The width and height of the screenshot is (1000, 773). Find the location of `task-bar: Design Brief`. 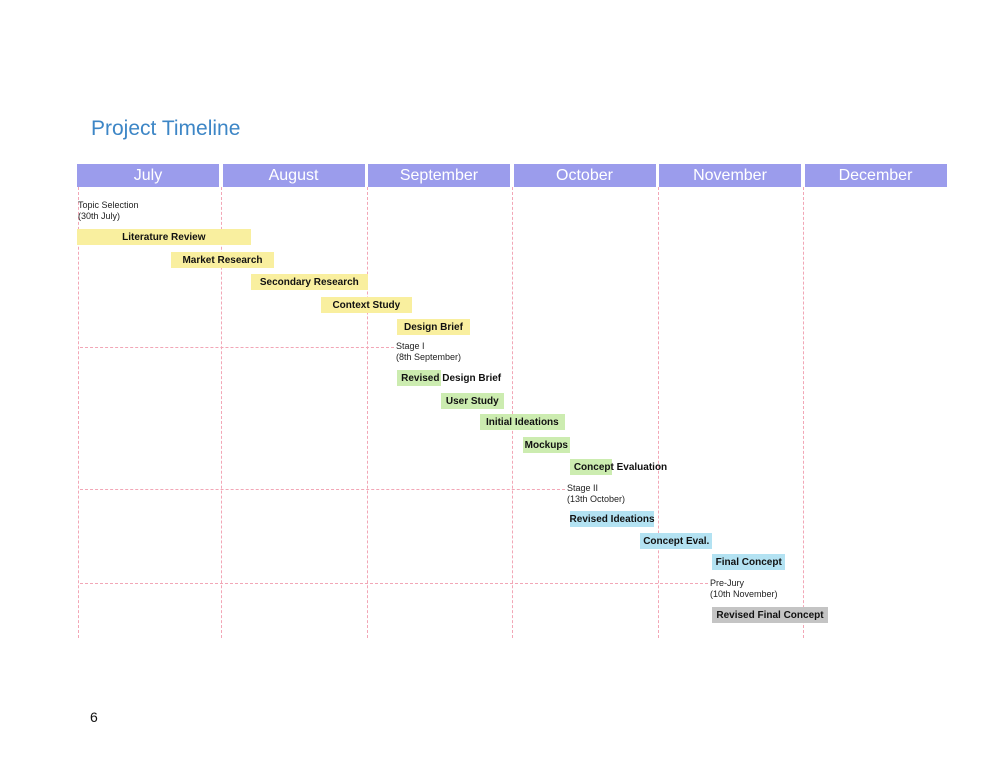

task-bar: Design Brief is located at coordinates (433, 327).